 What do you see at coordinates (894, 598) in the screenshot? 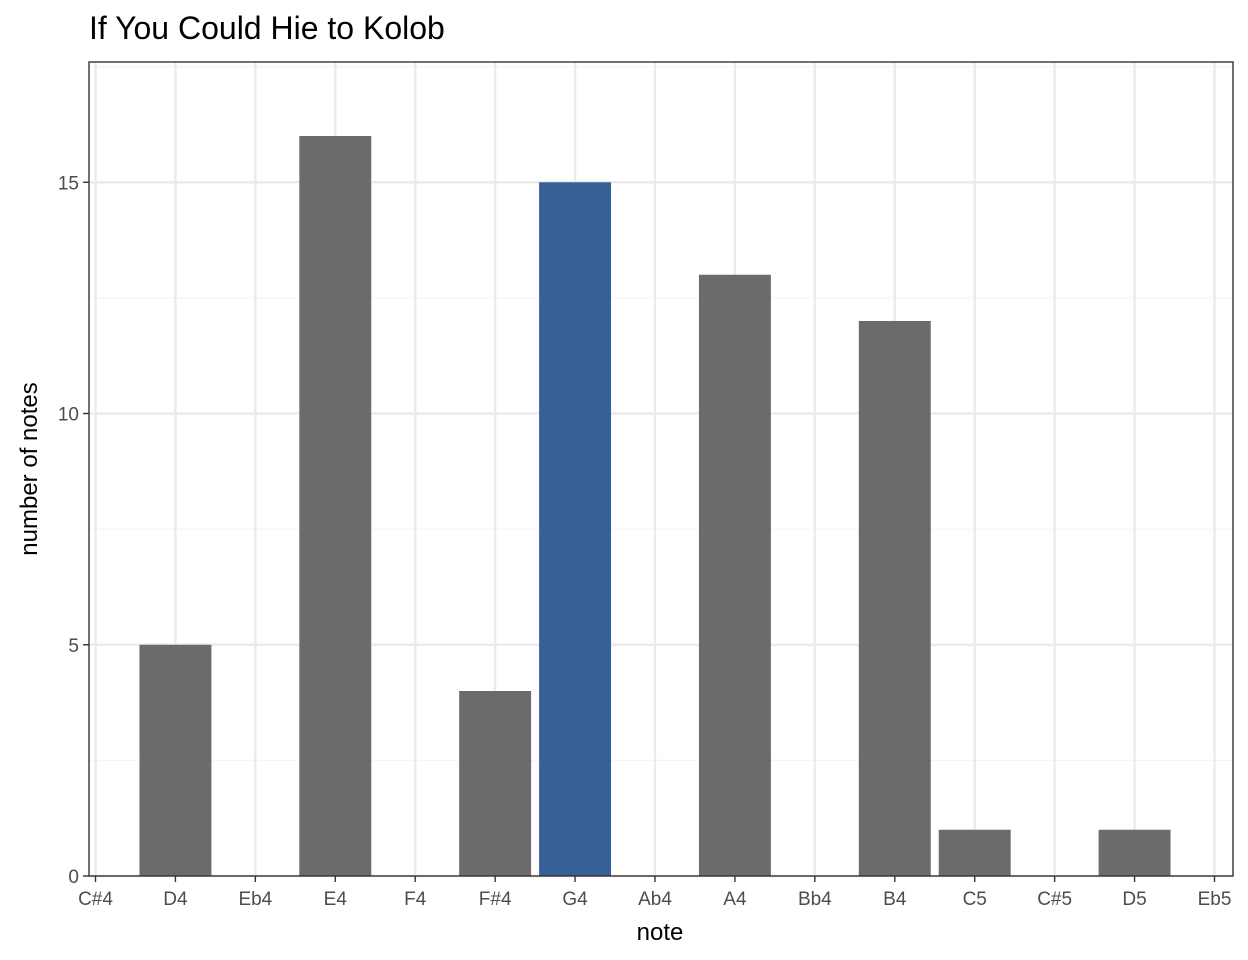
I see `bar-b4` at bounding box center [894, 598].